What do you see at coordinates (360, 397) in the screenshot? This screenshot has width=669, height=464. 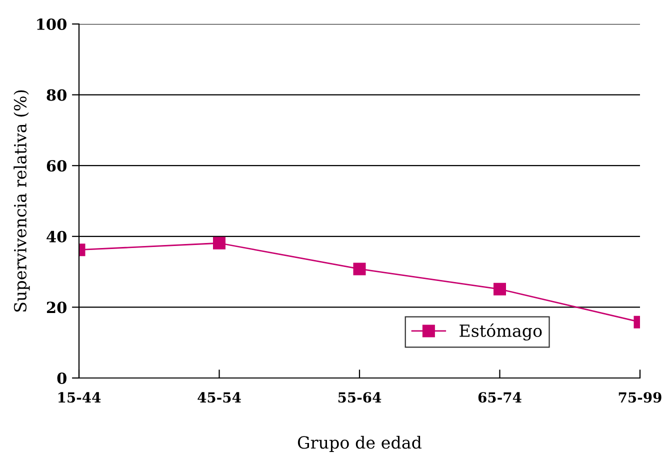 I see `x-tick-label: 55-64` at bounding box center [360, 397].